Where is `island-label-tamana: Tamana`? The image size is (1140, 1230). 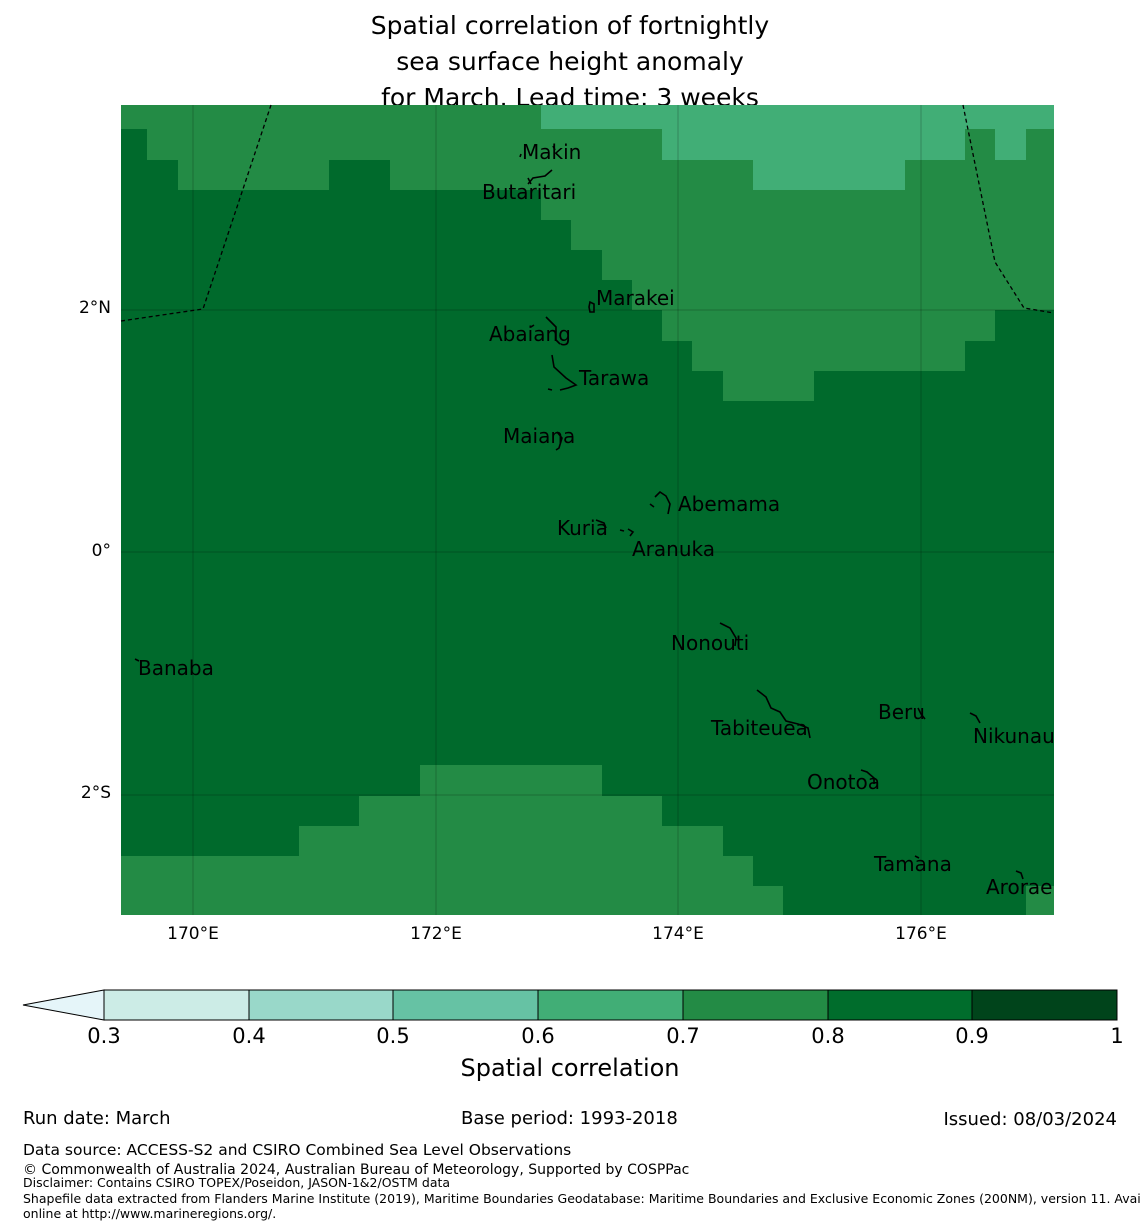
island-label-tamana: Tamana is located at coordinates (913, 864).